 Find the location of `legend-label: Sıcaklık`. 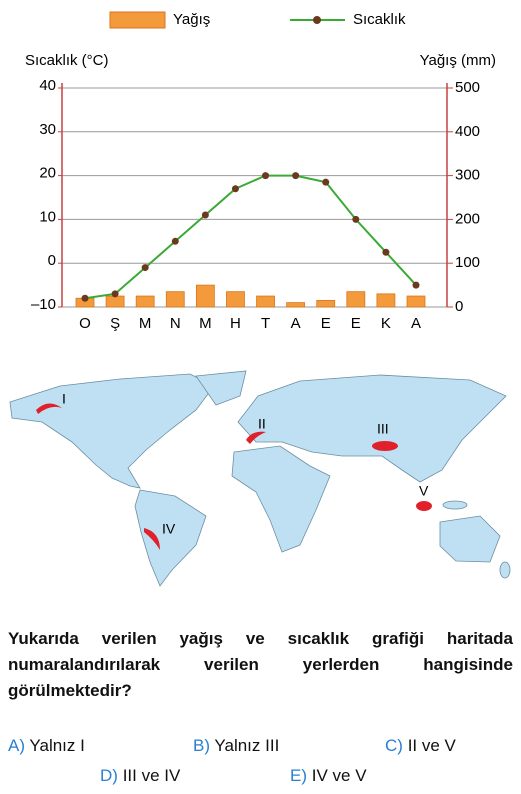

legend-label: Sıcaklık is located at coordinates (379, 19).